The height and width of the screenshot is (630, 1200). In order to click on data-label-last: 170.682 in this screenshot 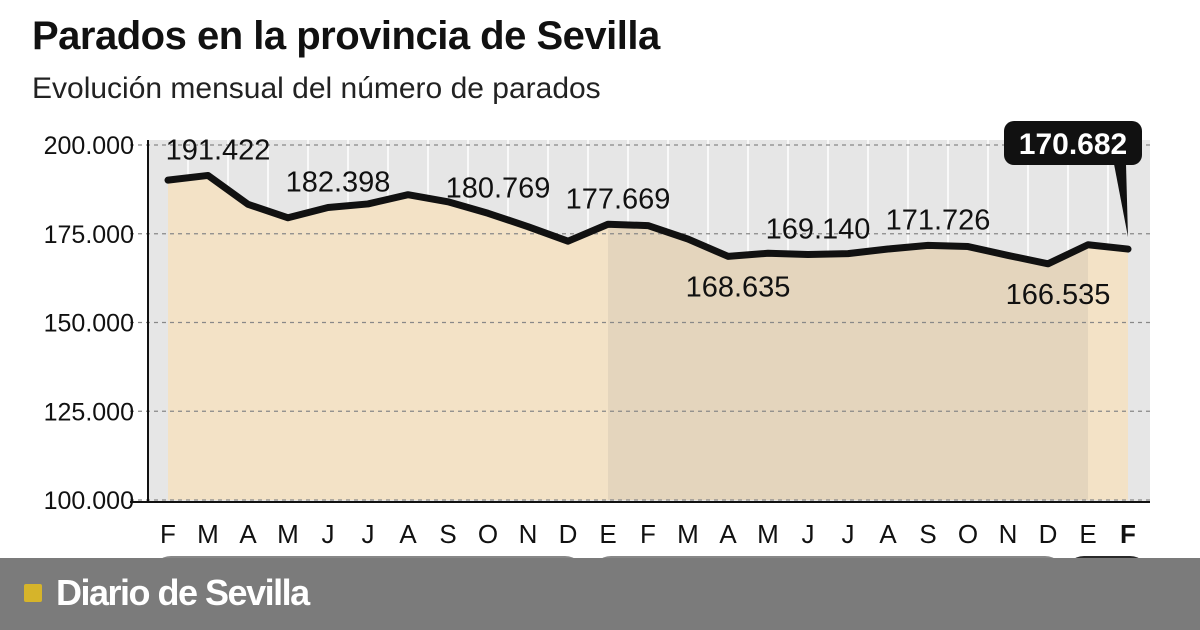, I will do `click(1073, 144)`.